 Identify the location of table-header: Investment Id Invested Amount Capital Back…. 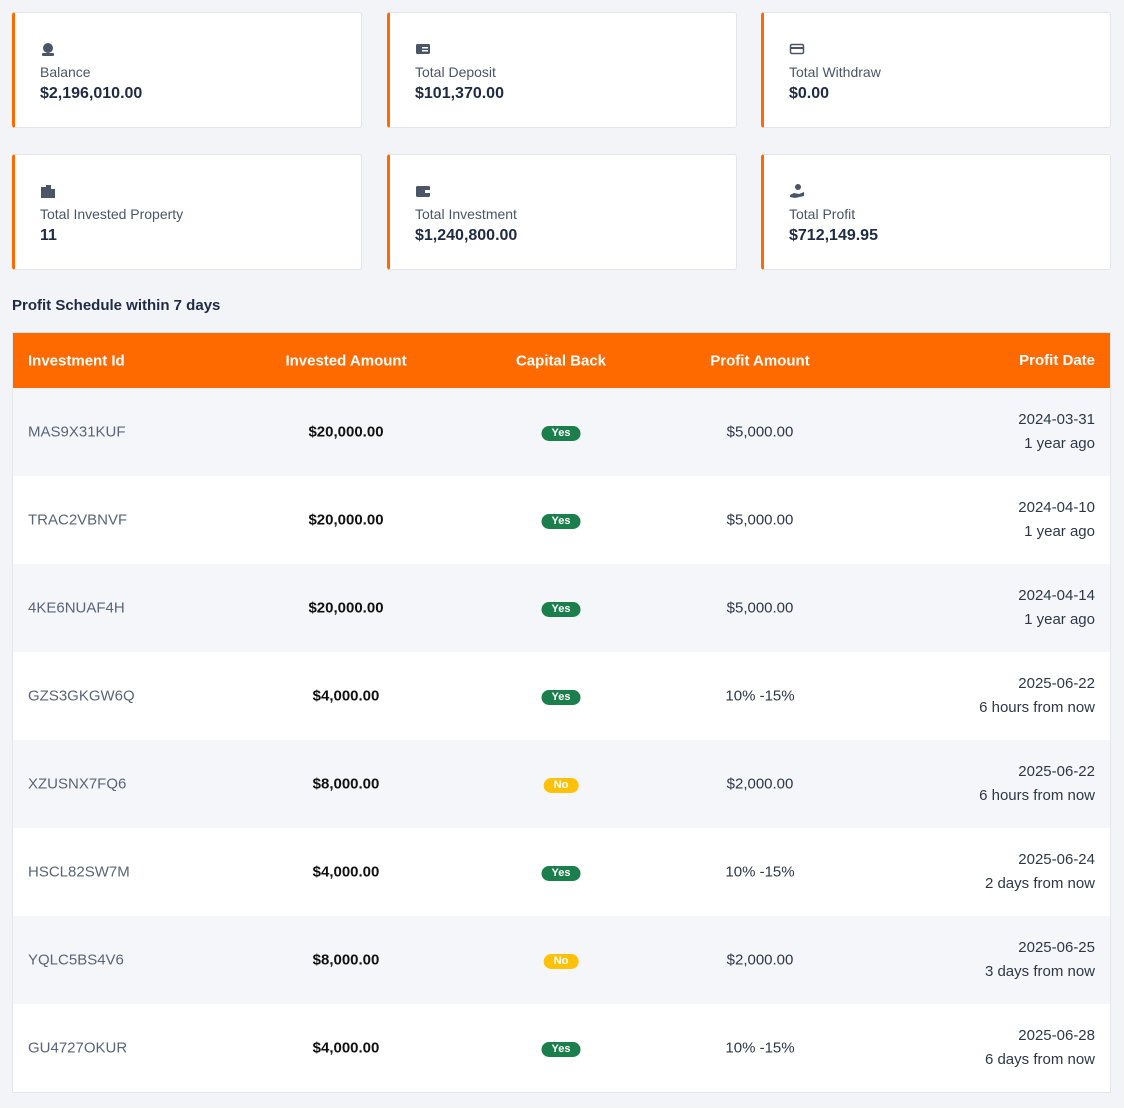
(561, 360).